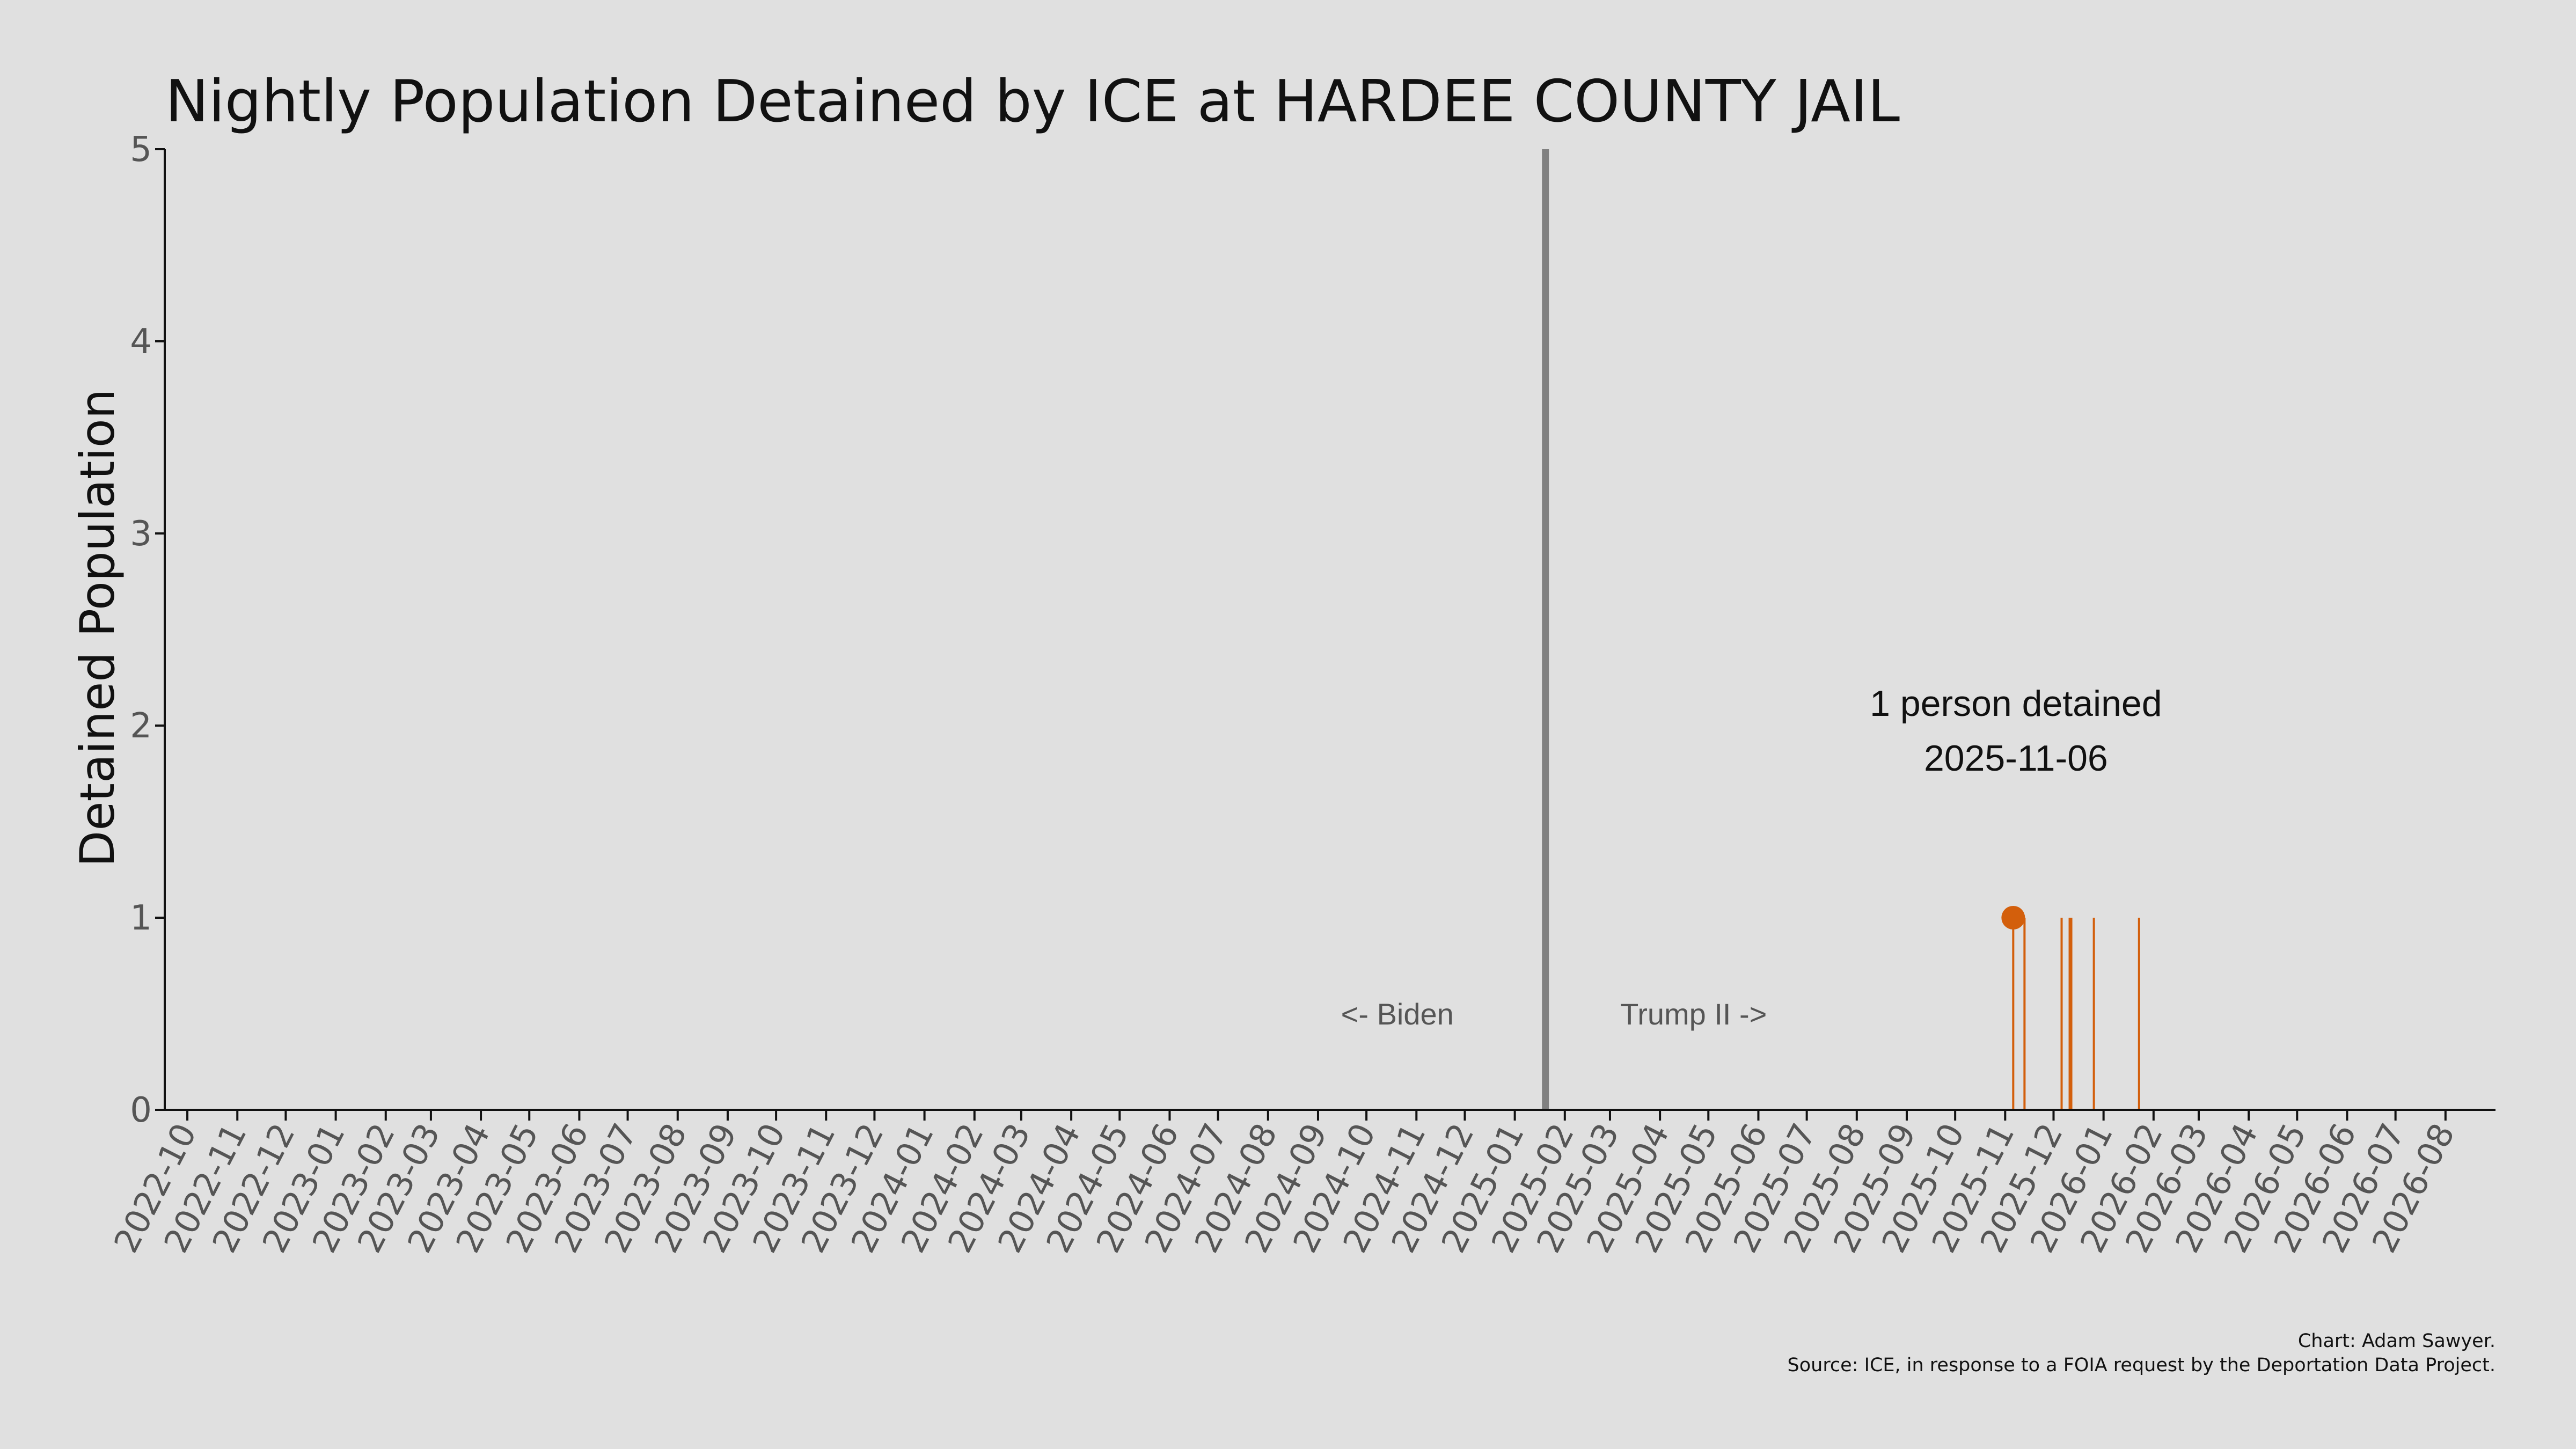  Describe the element at coordinates (141, 150) in the screenshot. I see `y-tick-label: 5` at that location.